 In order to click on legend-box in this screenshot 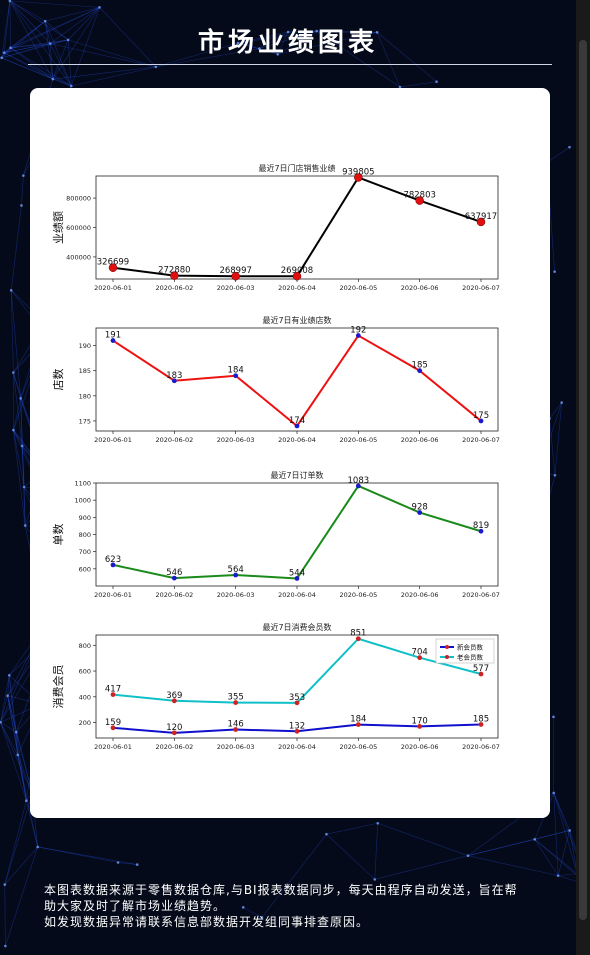, I will do `click(465, 651)`.